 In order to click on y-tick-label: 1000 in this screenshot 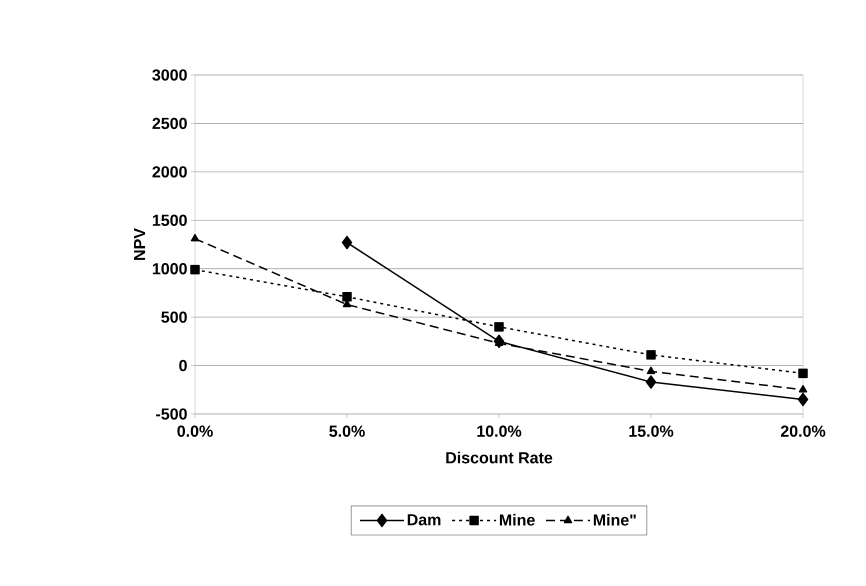, I will do `click(169, 268)`.